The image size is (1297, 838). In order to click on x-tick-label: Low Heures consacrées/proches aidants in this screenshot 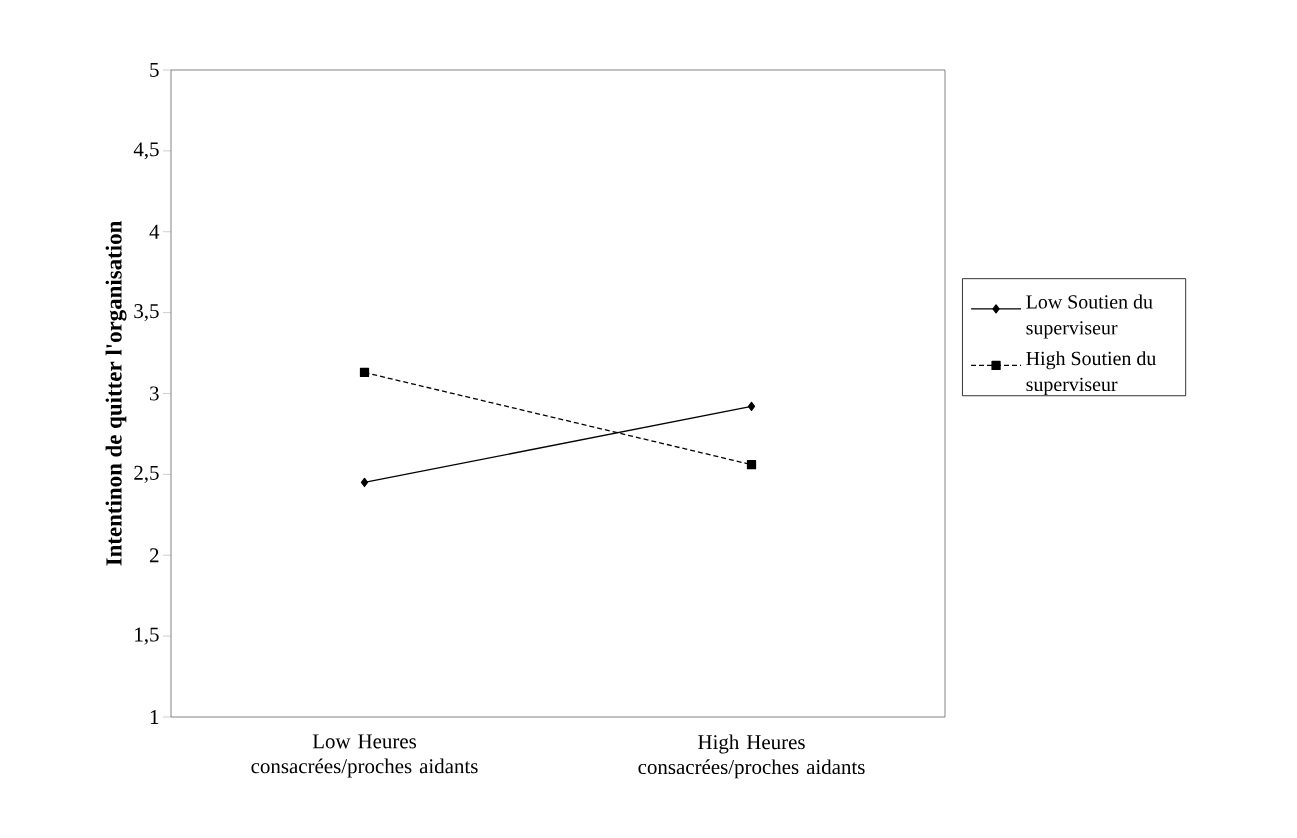, I will do `click(364, 756)`.